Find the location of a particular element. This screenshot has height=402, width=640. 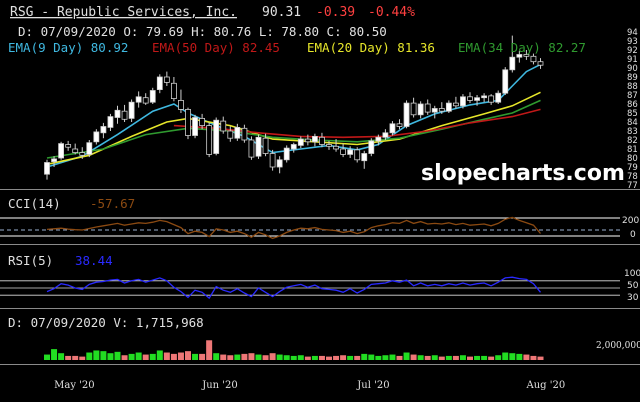

rsi-line is located at coordinates (294, 288).